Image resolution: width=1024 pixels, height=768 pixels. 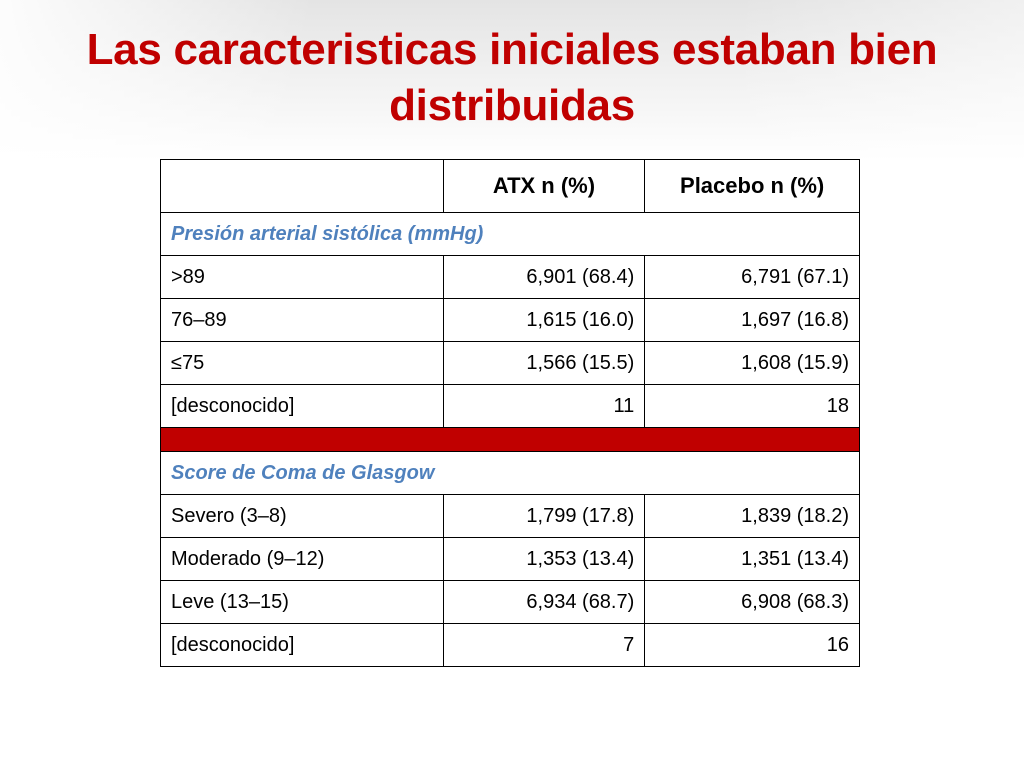 What do you see at coordinates (752, 277) in the screenshot?
I see `placebo-value: 6,791 (67.1)` at bounding box center [752, 277].